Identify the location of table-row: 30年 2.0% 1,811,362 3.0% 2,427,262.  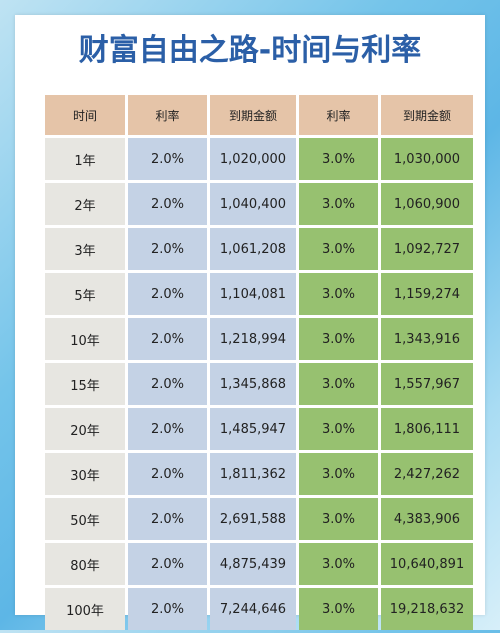
(259, 474).